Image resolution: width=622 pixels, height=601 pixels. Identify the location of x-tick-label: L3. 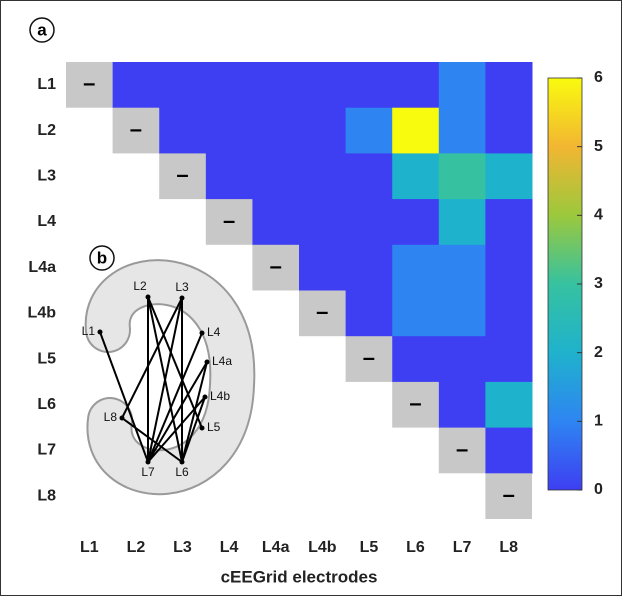
(182, 547).